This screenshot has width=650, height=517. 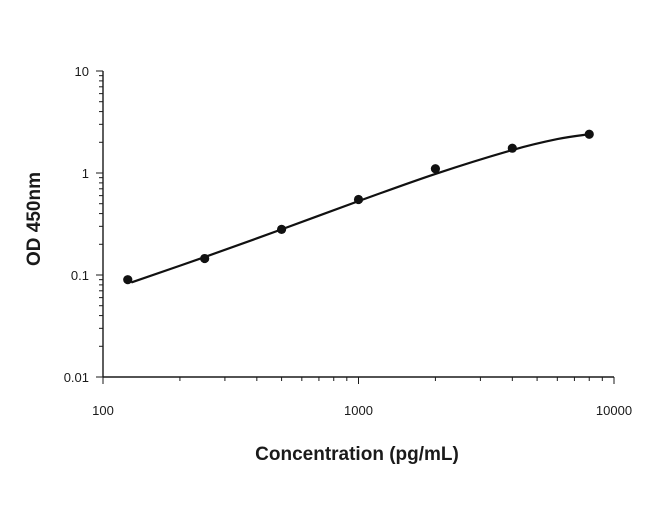 What do you see at coordinates (85, 173) in the screenshot?
I see `y-tick-label: 1` at bounding box center [85, 173].